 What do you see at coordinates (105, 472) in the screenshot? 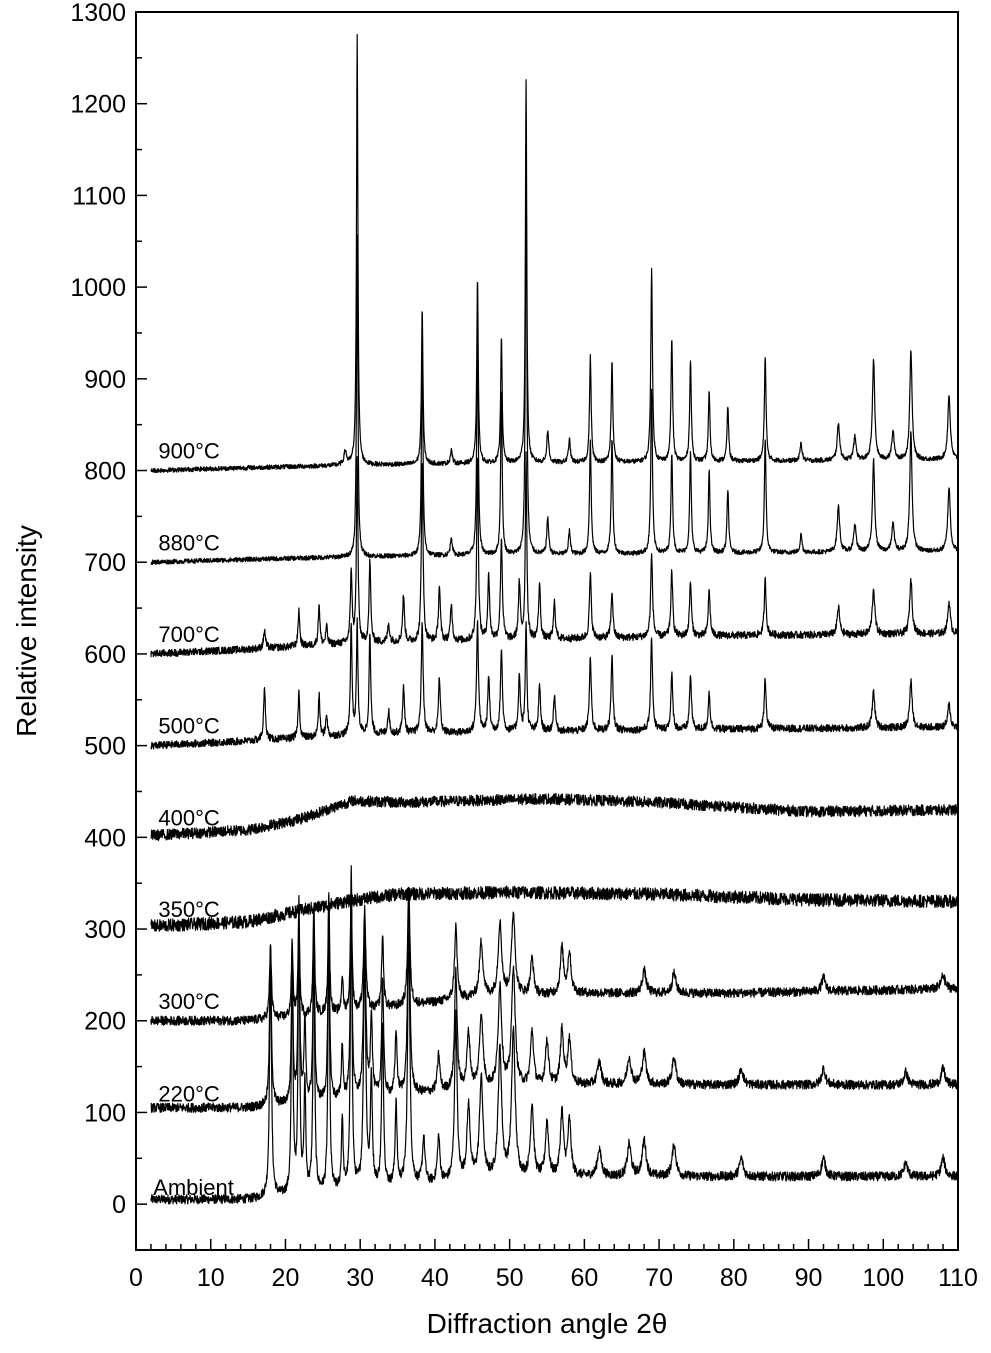
I see `y-tick-label: 800` at bounding box center [105, 472].